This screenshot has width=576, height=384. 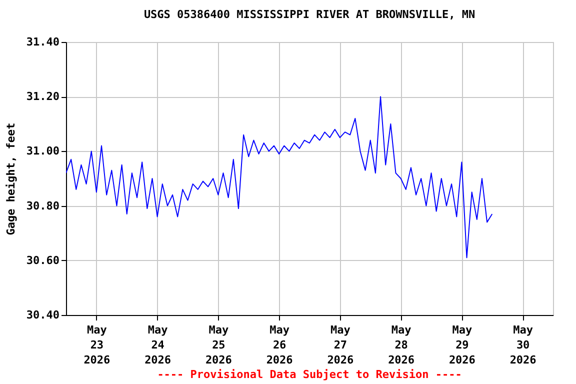 What do you see at coordinates (401, 345) in the screenshot?
I see `x-tick-label: May 28 2026` at bounding box center [401, 345].